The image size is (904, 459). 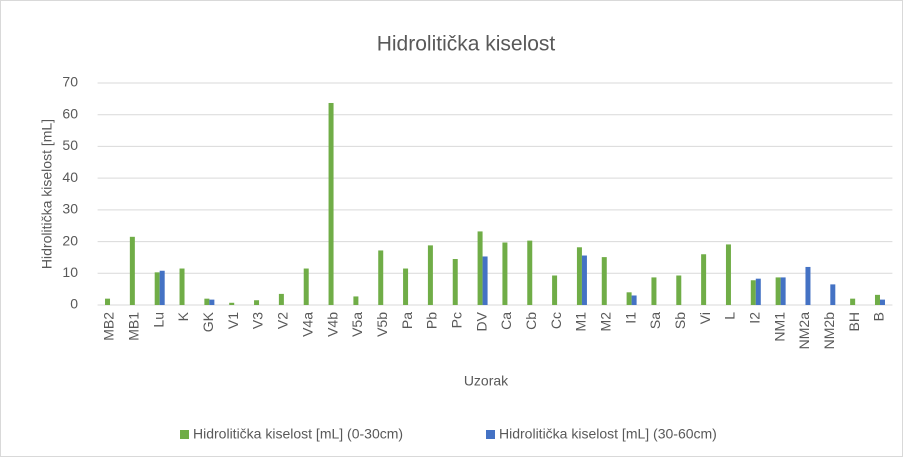 I want to click on chart-title: Hidrolitička kiselost, so click(x=466, y=44).